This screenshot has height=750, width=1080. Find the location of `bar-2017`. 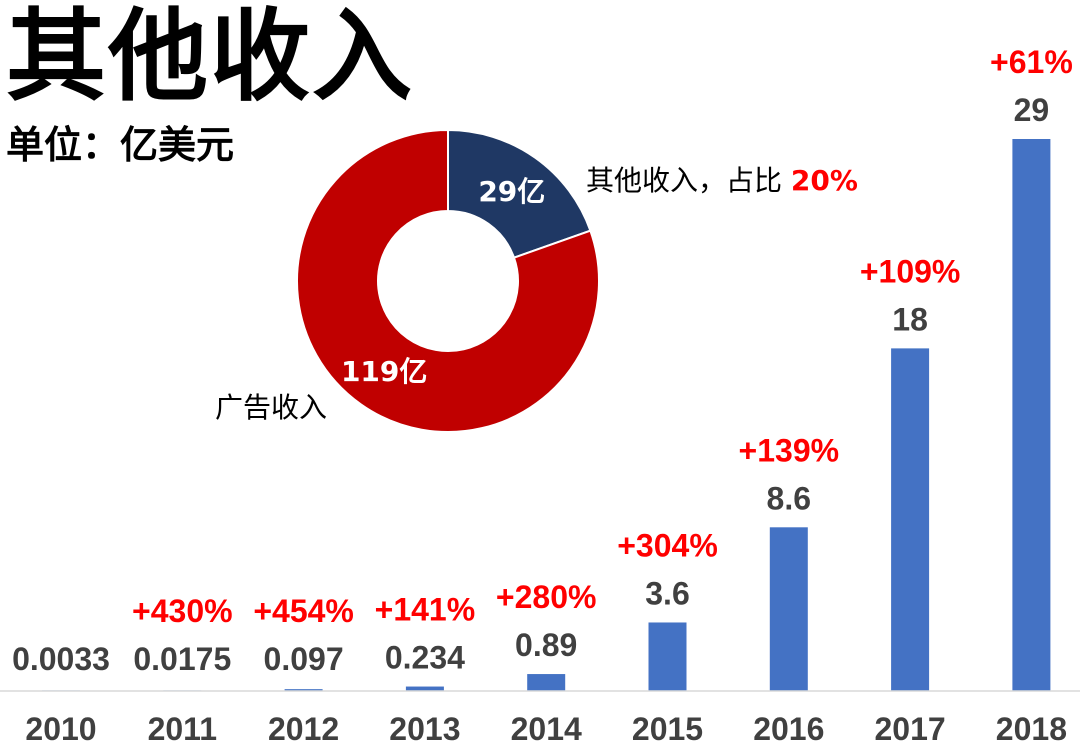

bar-2017 is located at coordinates (910, 519).